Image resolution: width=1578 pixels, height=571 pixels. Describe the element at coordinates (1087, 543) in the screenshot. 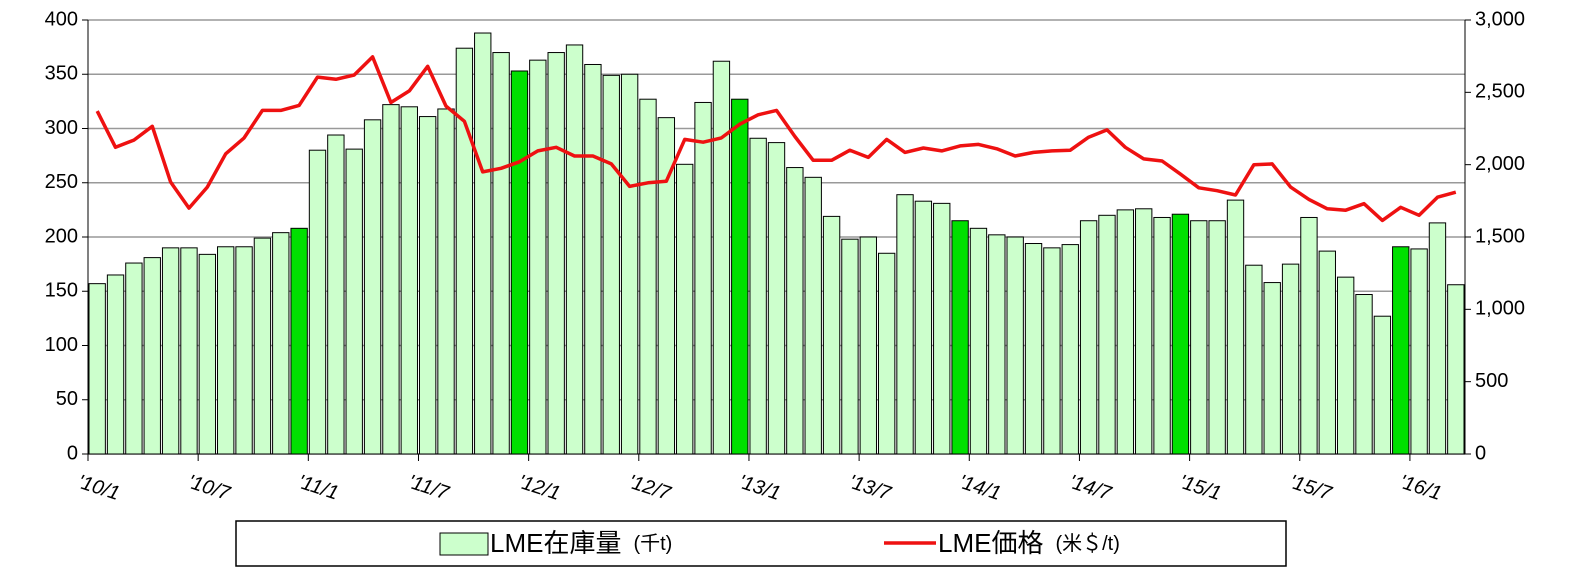

I see `legend-unit: (米＄/t)` at that location.